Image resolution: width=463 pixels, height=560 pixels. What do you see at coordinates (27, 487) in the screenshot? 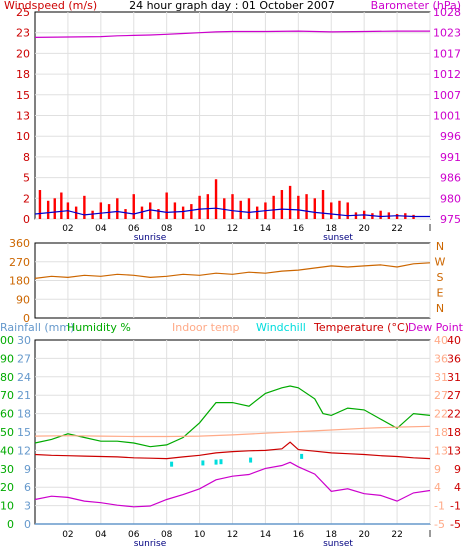
I see `axis-tick-label: 6` at bounding box center [27, 487].